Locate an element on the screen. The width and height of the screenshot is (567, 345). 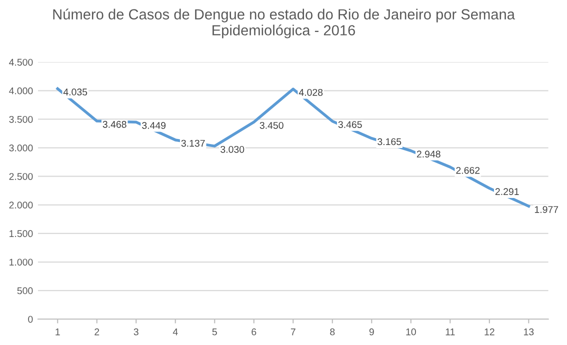
chart-title: Número de Casos de Dengue no estado do Rio de Janeiro por Semana Epidemiológica - 2016 is located at coordinates (284, 23).